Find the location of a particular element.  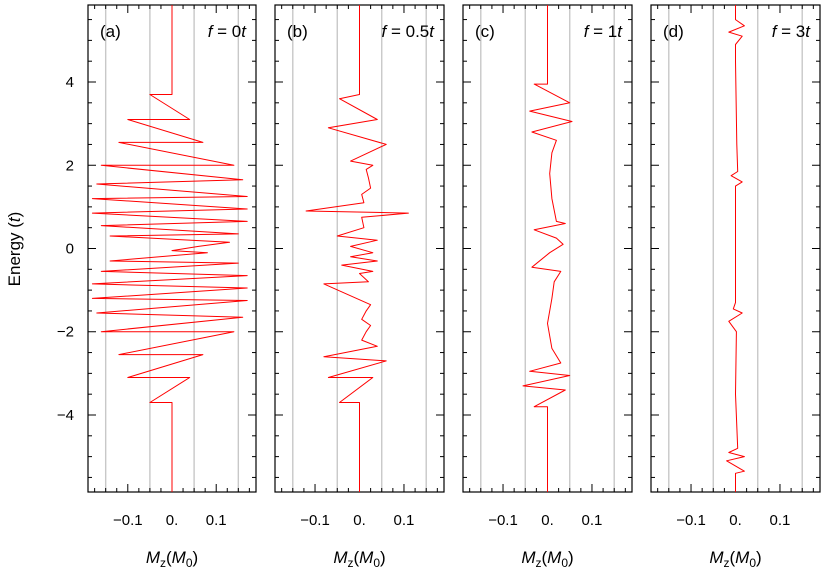

panel-tag: (c) is located at coordinates (485, 31).